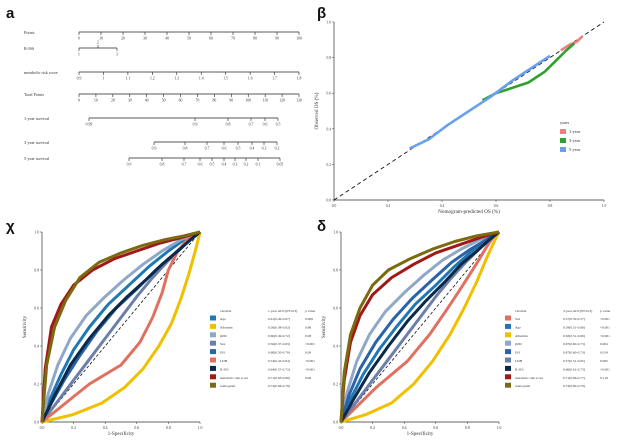 This screenshot has width=634, height=441. What do you see at coordinates (25, 327) in the screenshot?
I see `roc-1year-y-axis-title: Sensitivity` at bounding box center [25, 327].